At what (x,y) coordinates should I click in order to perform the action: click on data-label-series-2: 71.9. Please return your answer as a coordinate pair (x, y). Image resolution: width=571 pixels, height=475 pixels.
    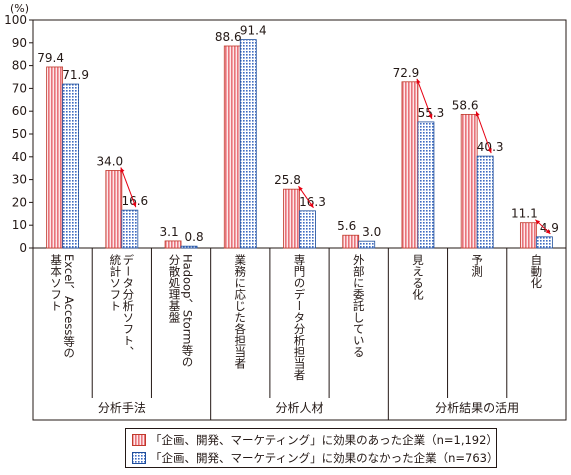
    Looking at the image, I should click on (75, 75).